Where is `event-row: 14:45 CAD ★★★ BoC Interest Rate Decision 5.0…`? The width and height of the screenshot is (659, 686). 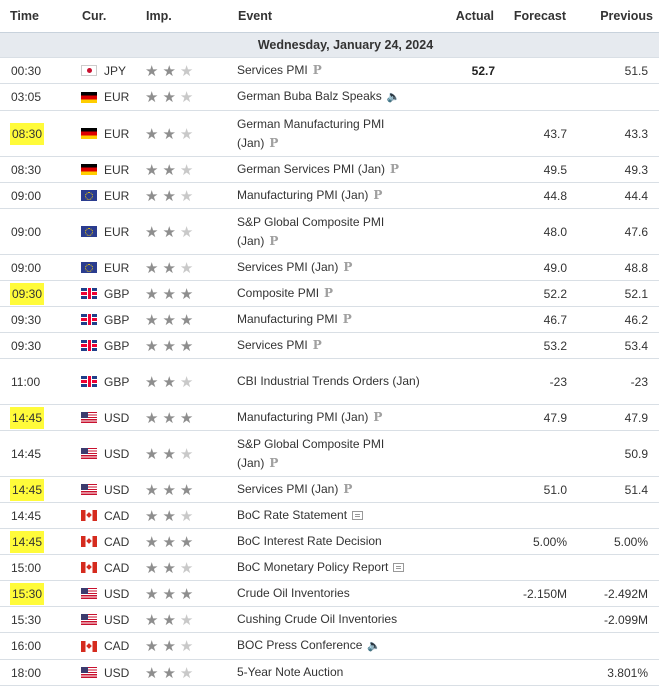 event-row: 14:45 CAD ★★★ BoC Interest Rate Decision 5.0… is located at coordinates (329, 541).